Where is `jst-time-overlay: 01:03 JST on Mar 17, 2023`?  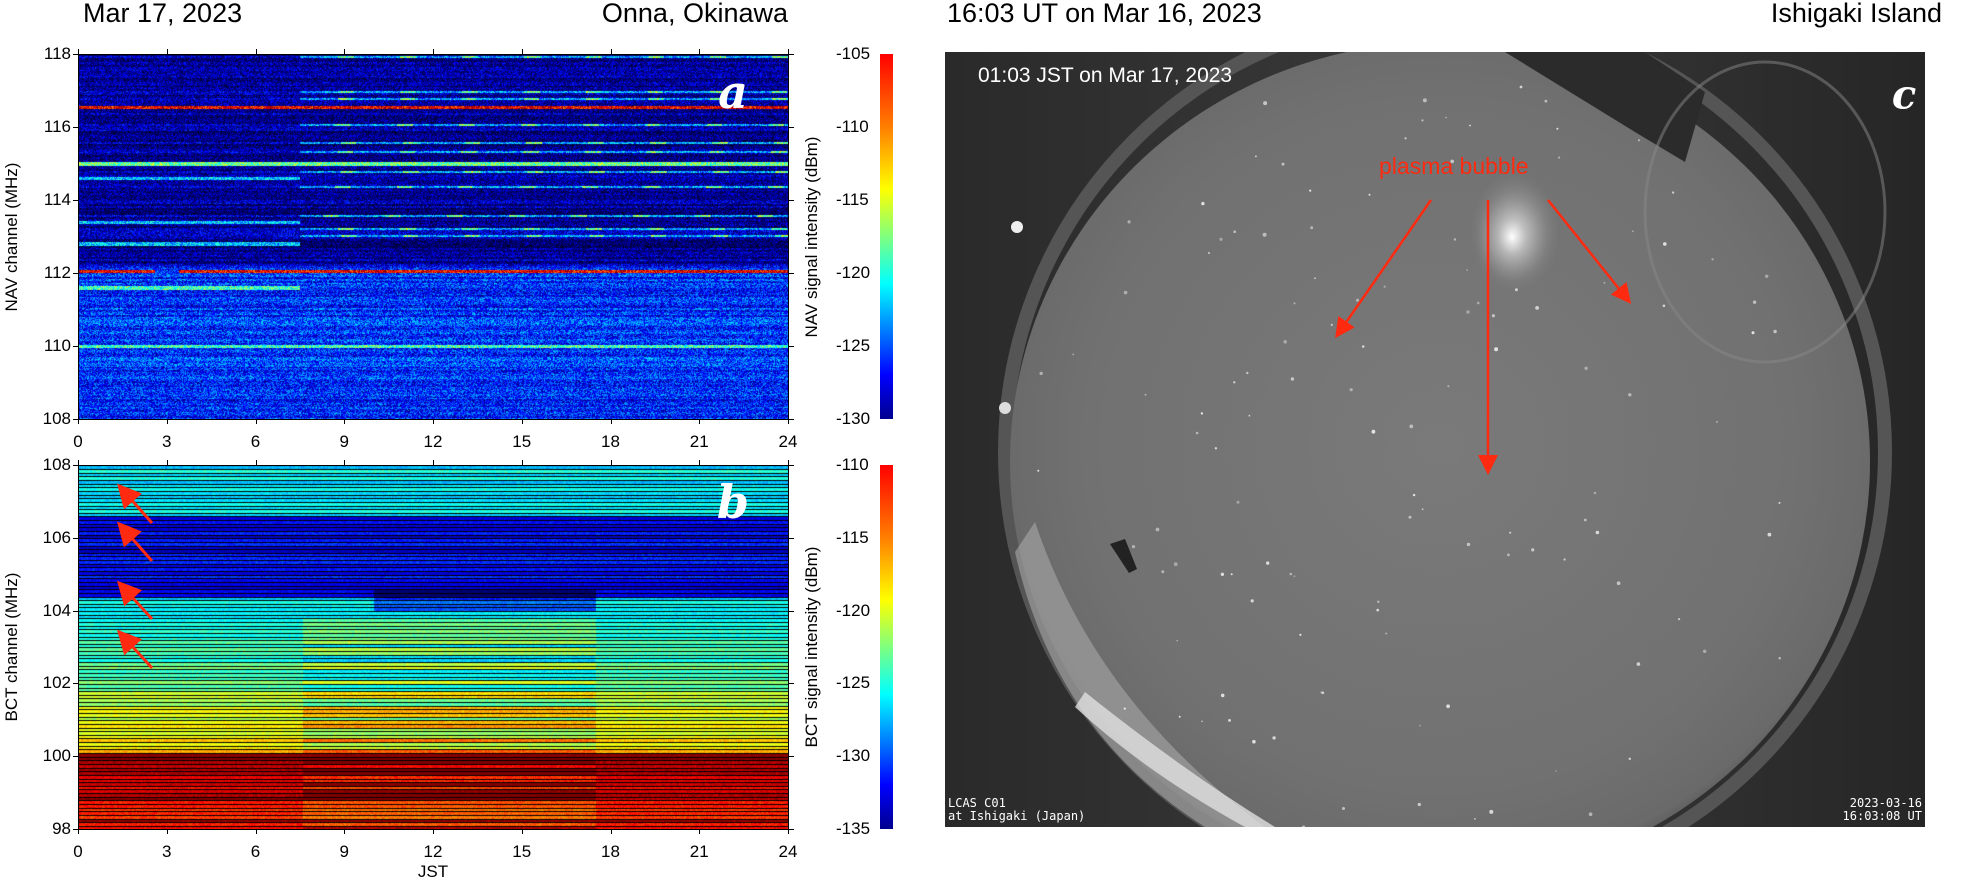
jst-time-overlay: 01:03 JST on Mar 17, 2023 is located at coordinates (1105, 75).